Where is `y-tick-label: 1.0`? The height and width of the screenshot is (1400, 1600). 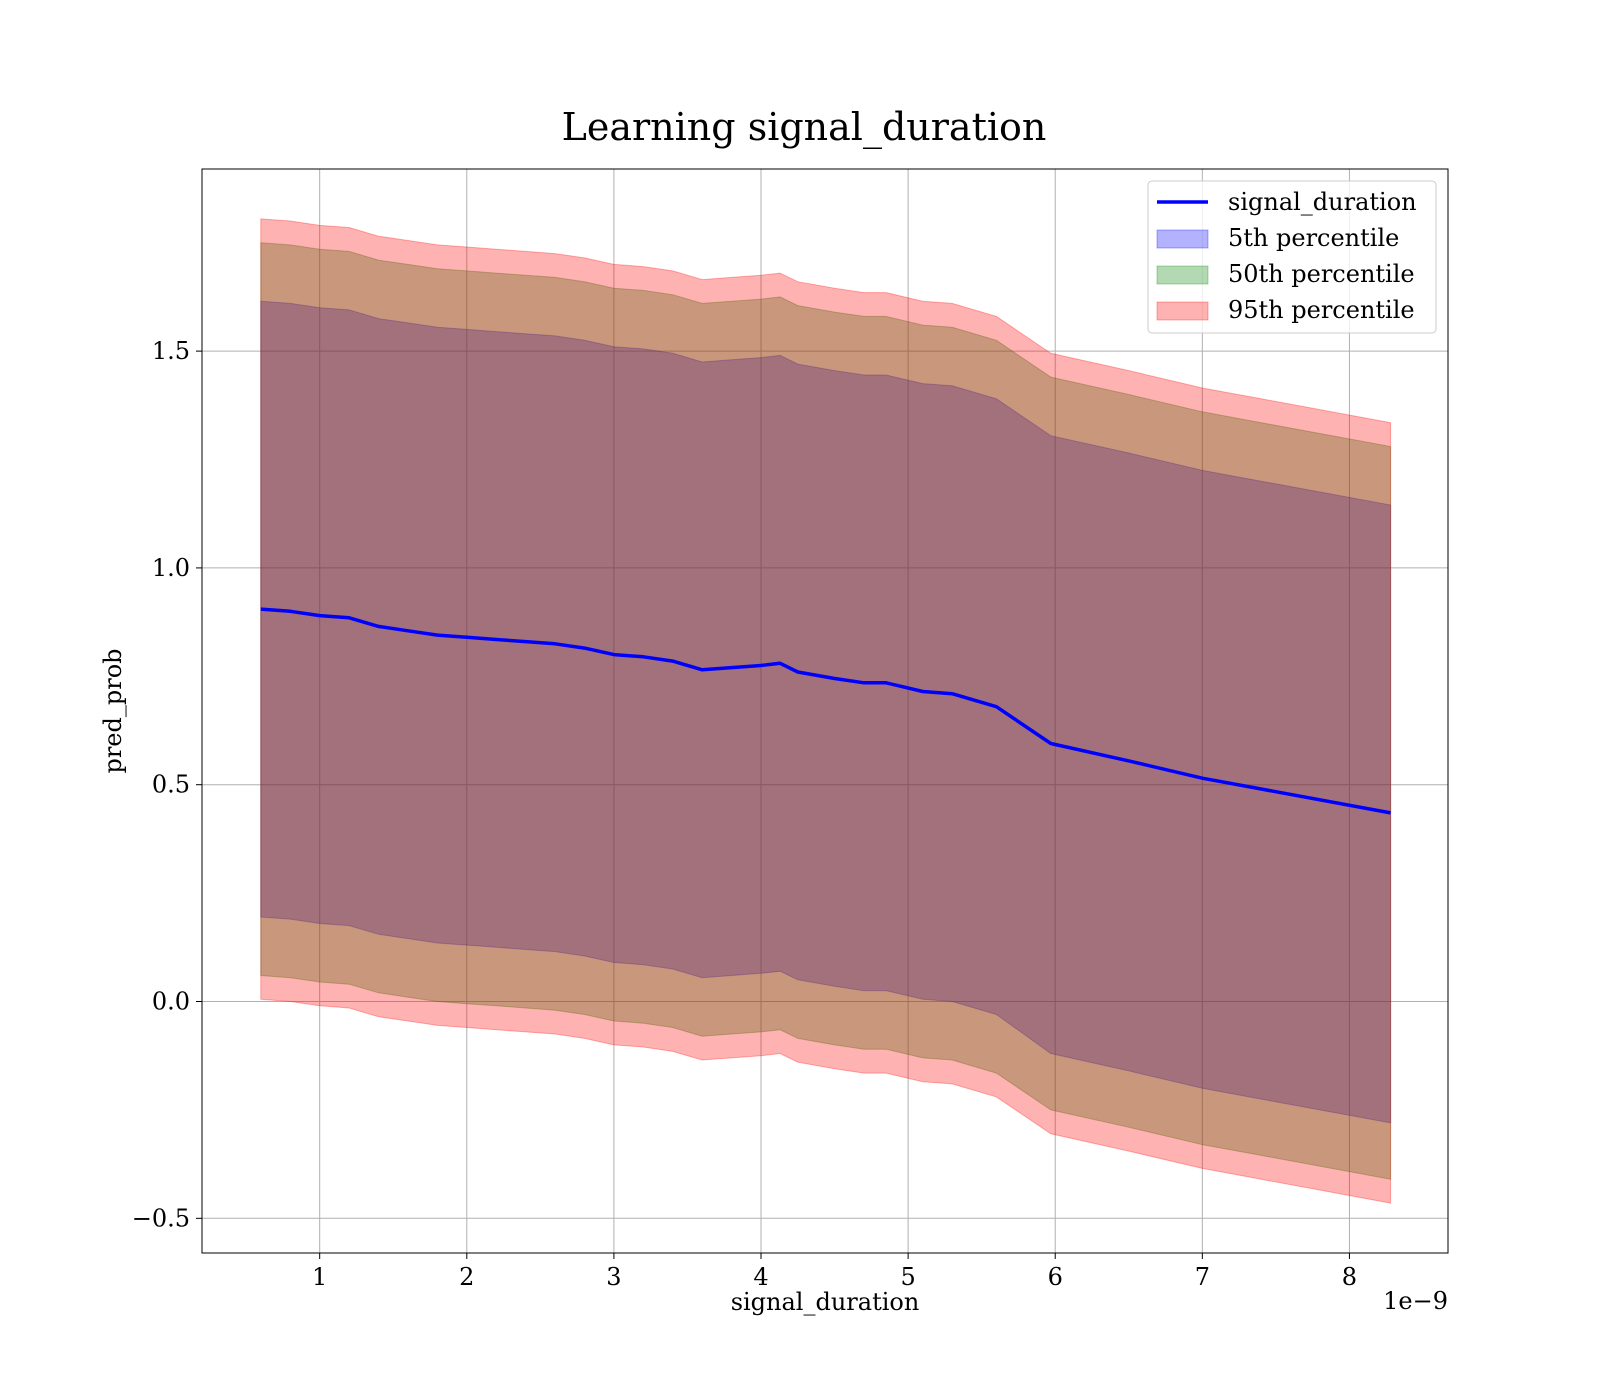
y-tick-label: 1.0 is located at coordinates (171, 568).